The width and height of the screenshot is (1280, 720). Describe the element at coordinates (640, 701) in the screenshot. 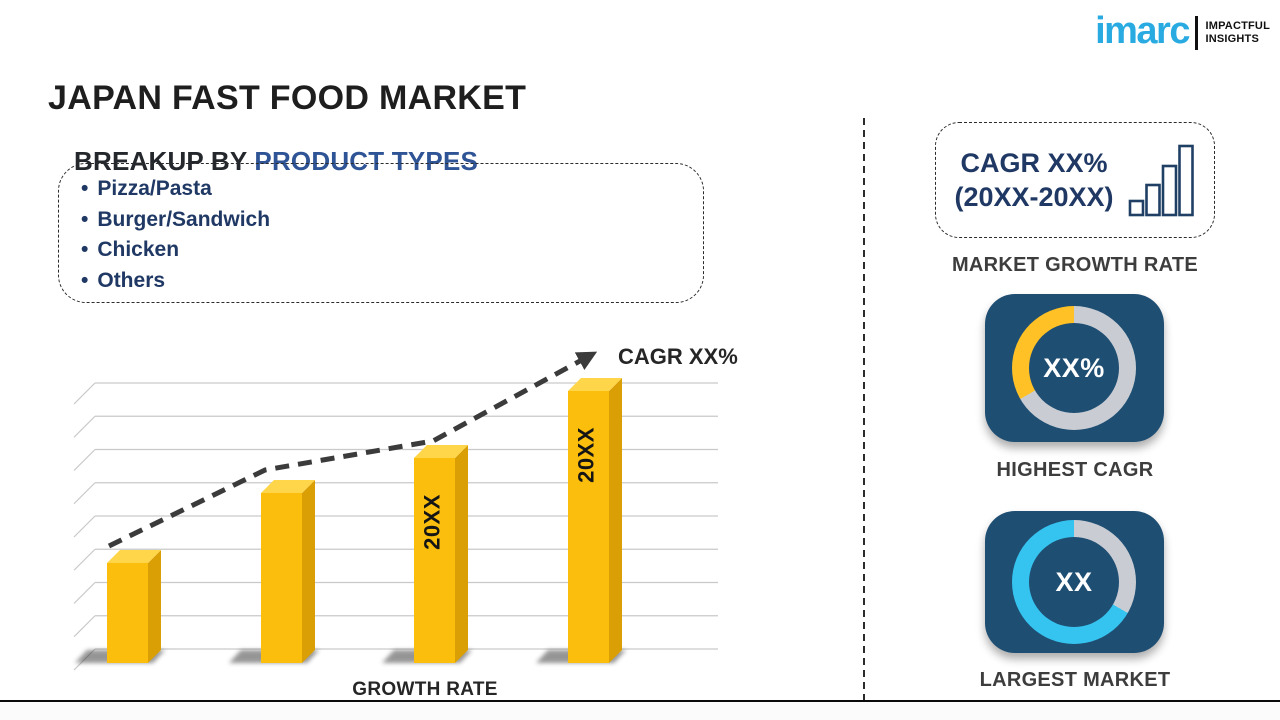

I see `footer-rule` at that location.